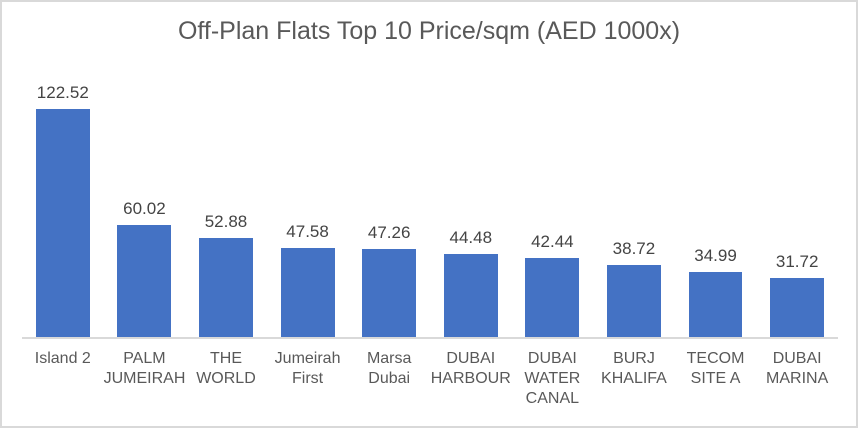 Image resolution: width=858 pixels, height=428 pixels. I want to click on data-label: 38.72, so click(634, 248).